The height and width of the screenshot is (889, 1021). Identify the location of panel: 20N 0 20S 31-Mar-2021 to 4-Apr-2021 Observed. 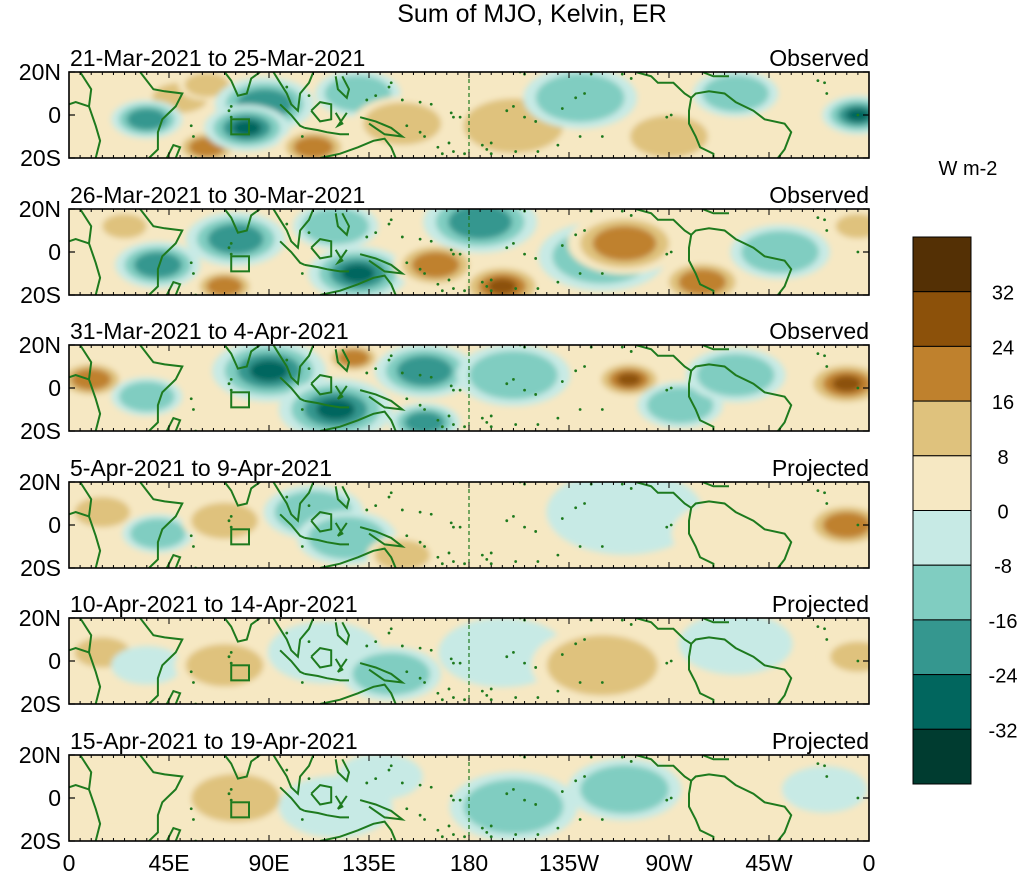
(444, 381).